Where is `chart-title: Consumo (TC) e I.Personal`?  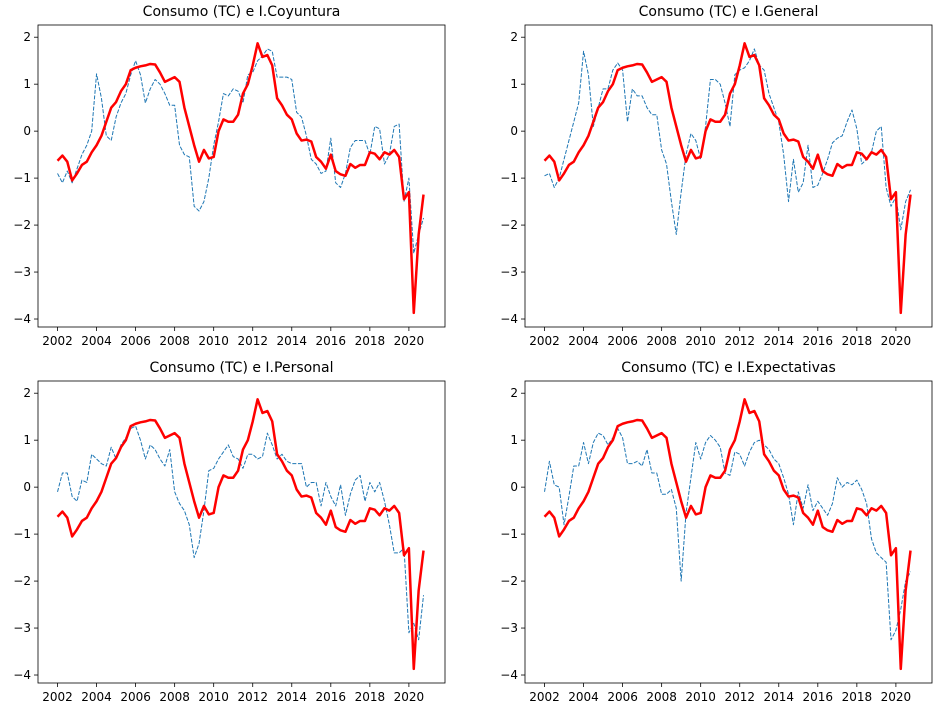 chart-title: Consumo (TC) e I.Personal is located at coordinates (241, 368).